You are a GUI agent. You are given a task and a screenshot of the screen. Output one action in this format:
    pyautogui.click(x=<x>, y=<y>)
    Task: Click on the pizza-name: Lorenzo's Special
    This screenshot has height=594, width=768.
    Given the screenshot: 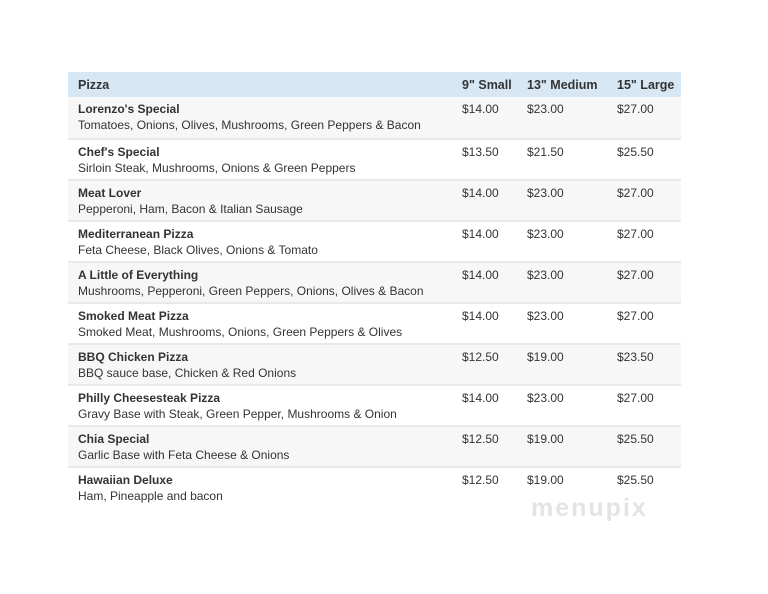 What is the action you would take?
    pyautogui.click(x=129, y=109)
    